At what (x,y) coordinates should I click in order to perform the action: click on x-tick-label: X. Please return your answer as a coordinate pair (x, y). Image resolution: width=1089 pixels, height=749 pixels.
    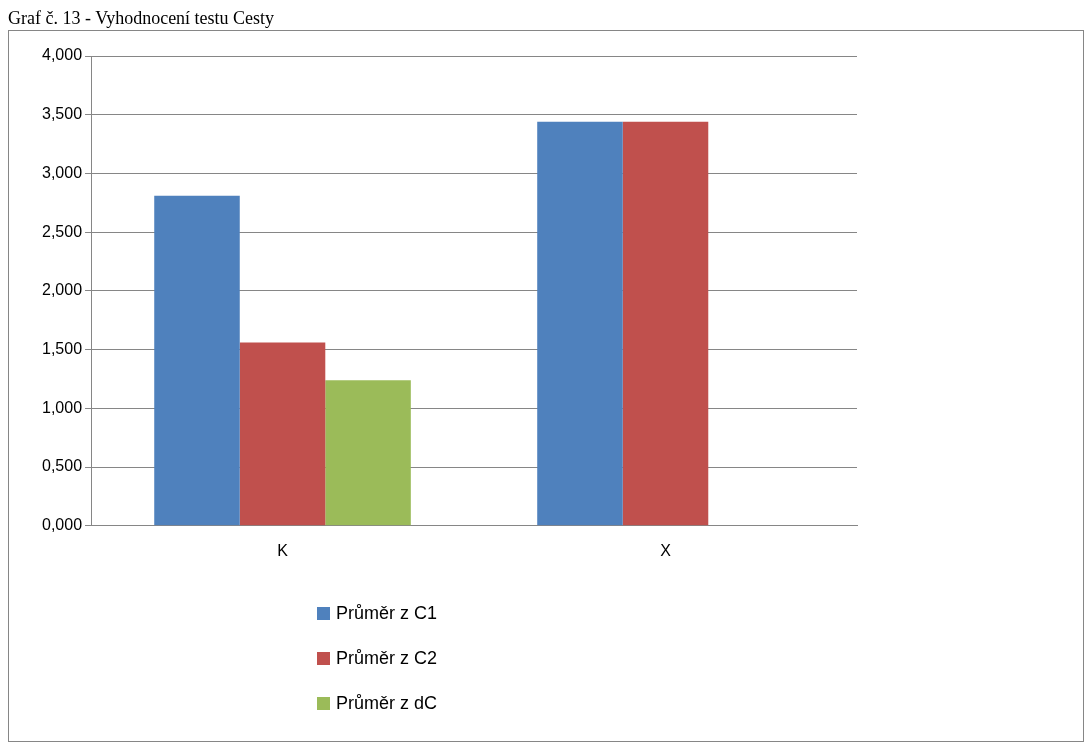
    Looking at the image, I should click on (666, 550).